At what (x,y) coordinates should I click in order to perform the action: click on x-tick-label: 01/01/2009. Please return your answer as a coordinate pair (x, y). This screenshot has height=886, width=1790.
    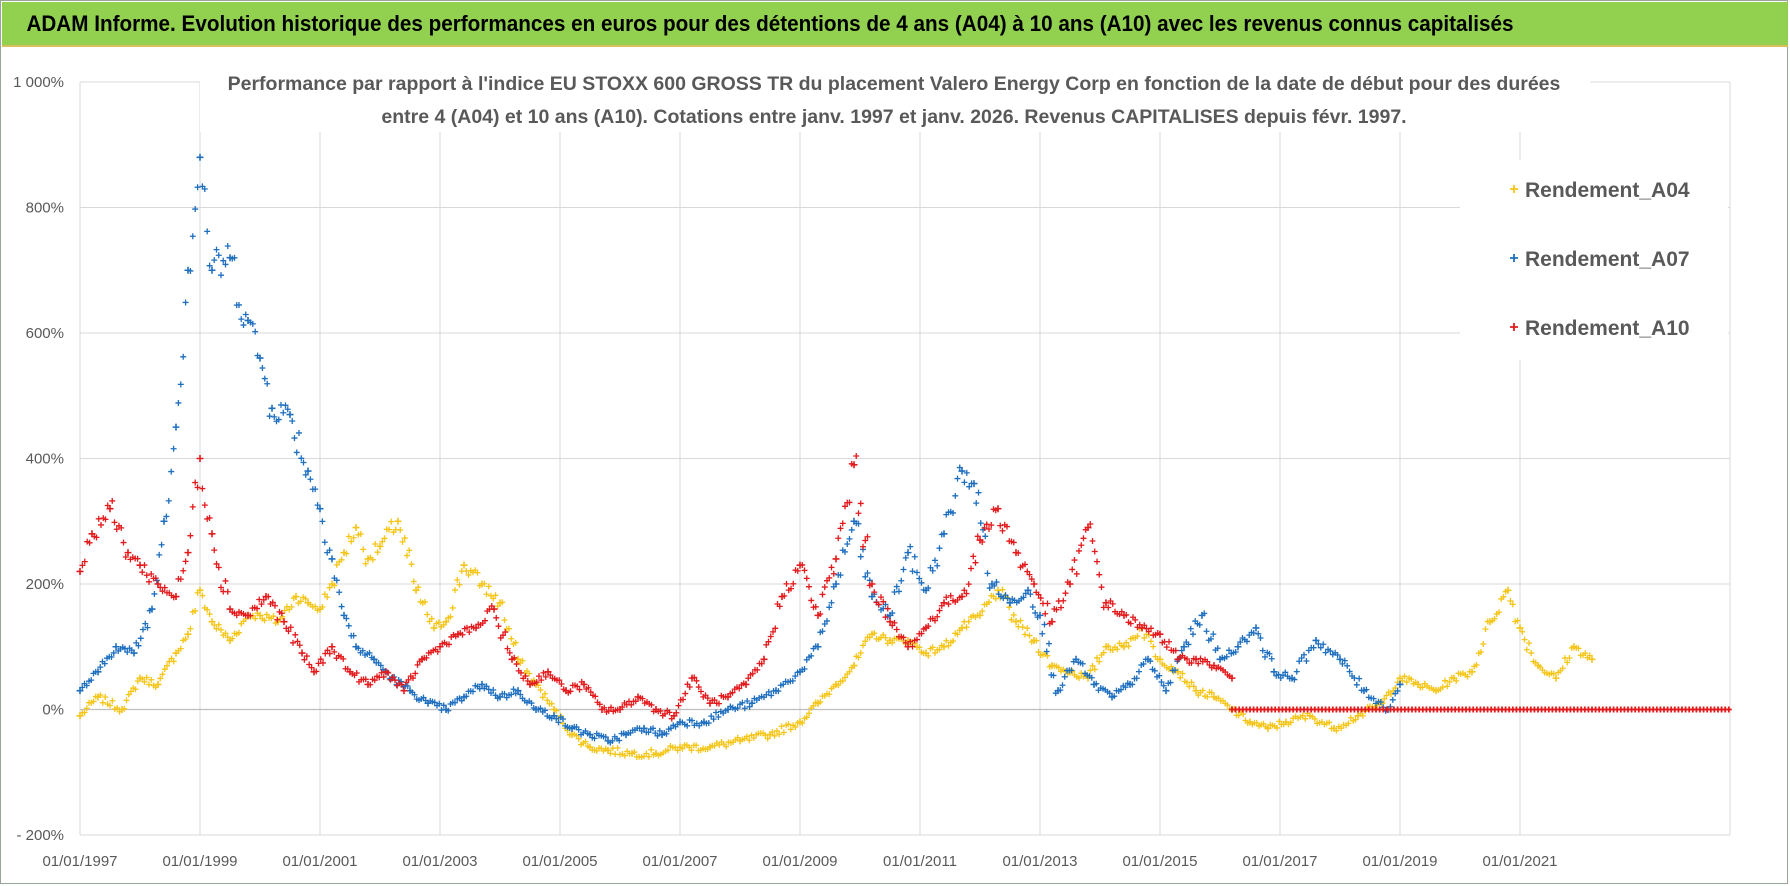
    Looking at the image, I should click on (799, 861).